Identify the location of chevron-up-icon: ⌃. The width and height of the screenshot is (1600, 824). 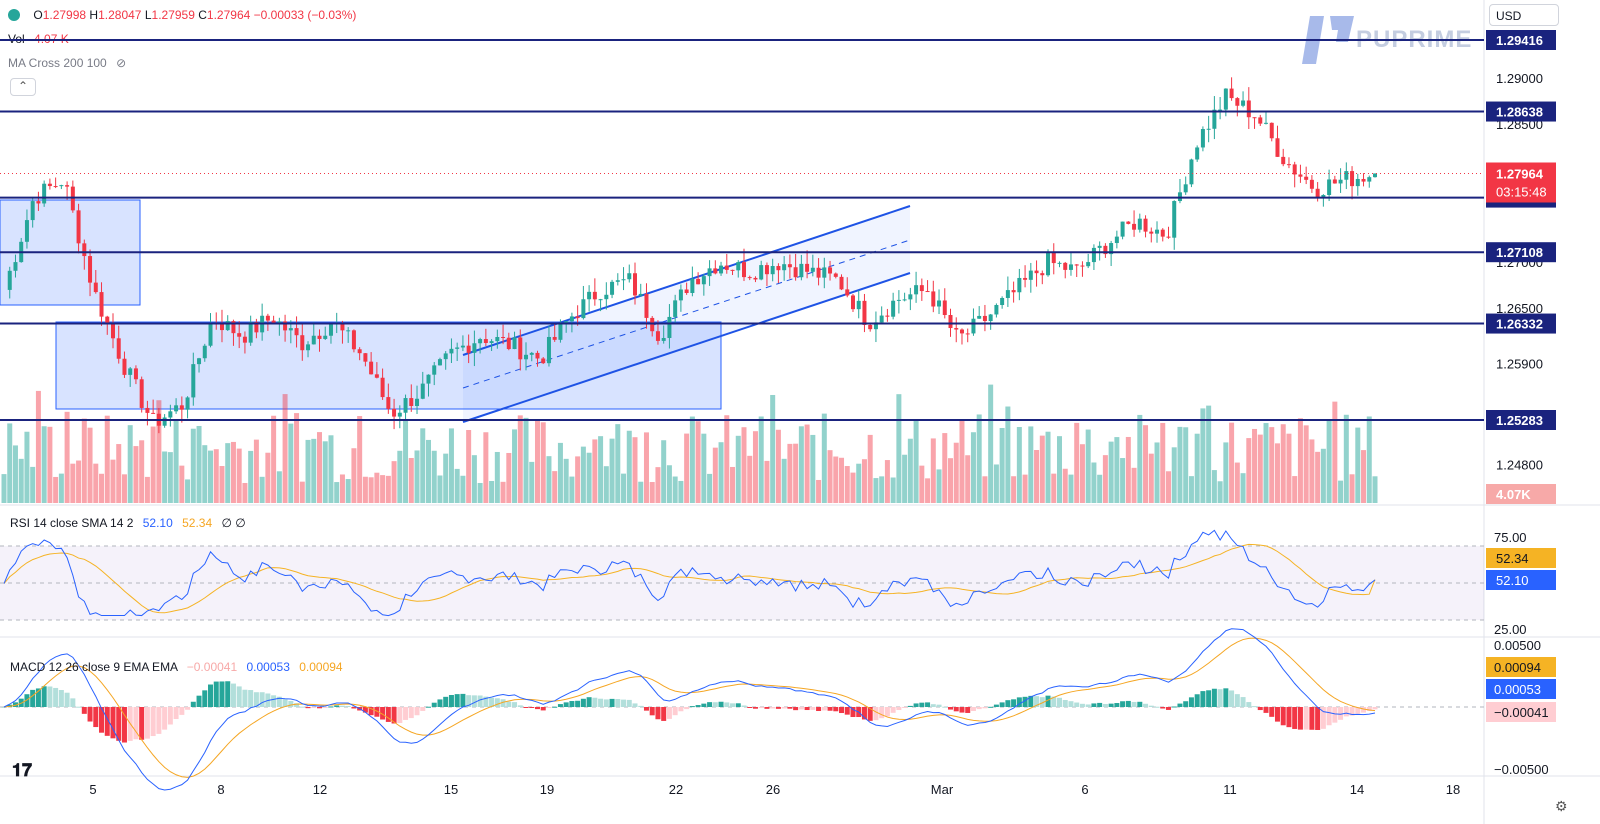
(23, 86).